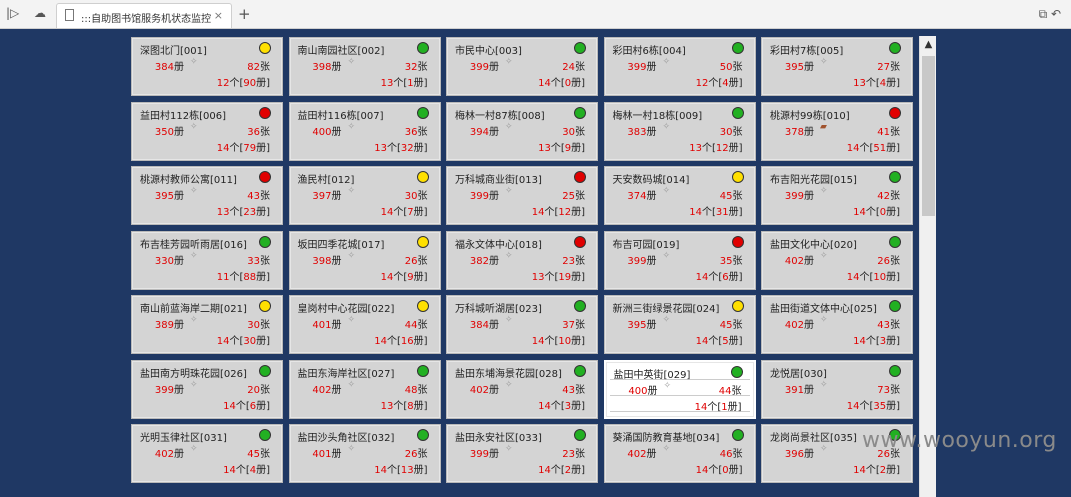 The image size is (1071, 497). What do you see at coordinates (416, 67) in the screenshot?
I see `sheet-count: 32张` at bounding box center [416, 67].